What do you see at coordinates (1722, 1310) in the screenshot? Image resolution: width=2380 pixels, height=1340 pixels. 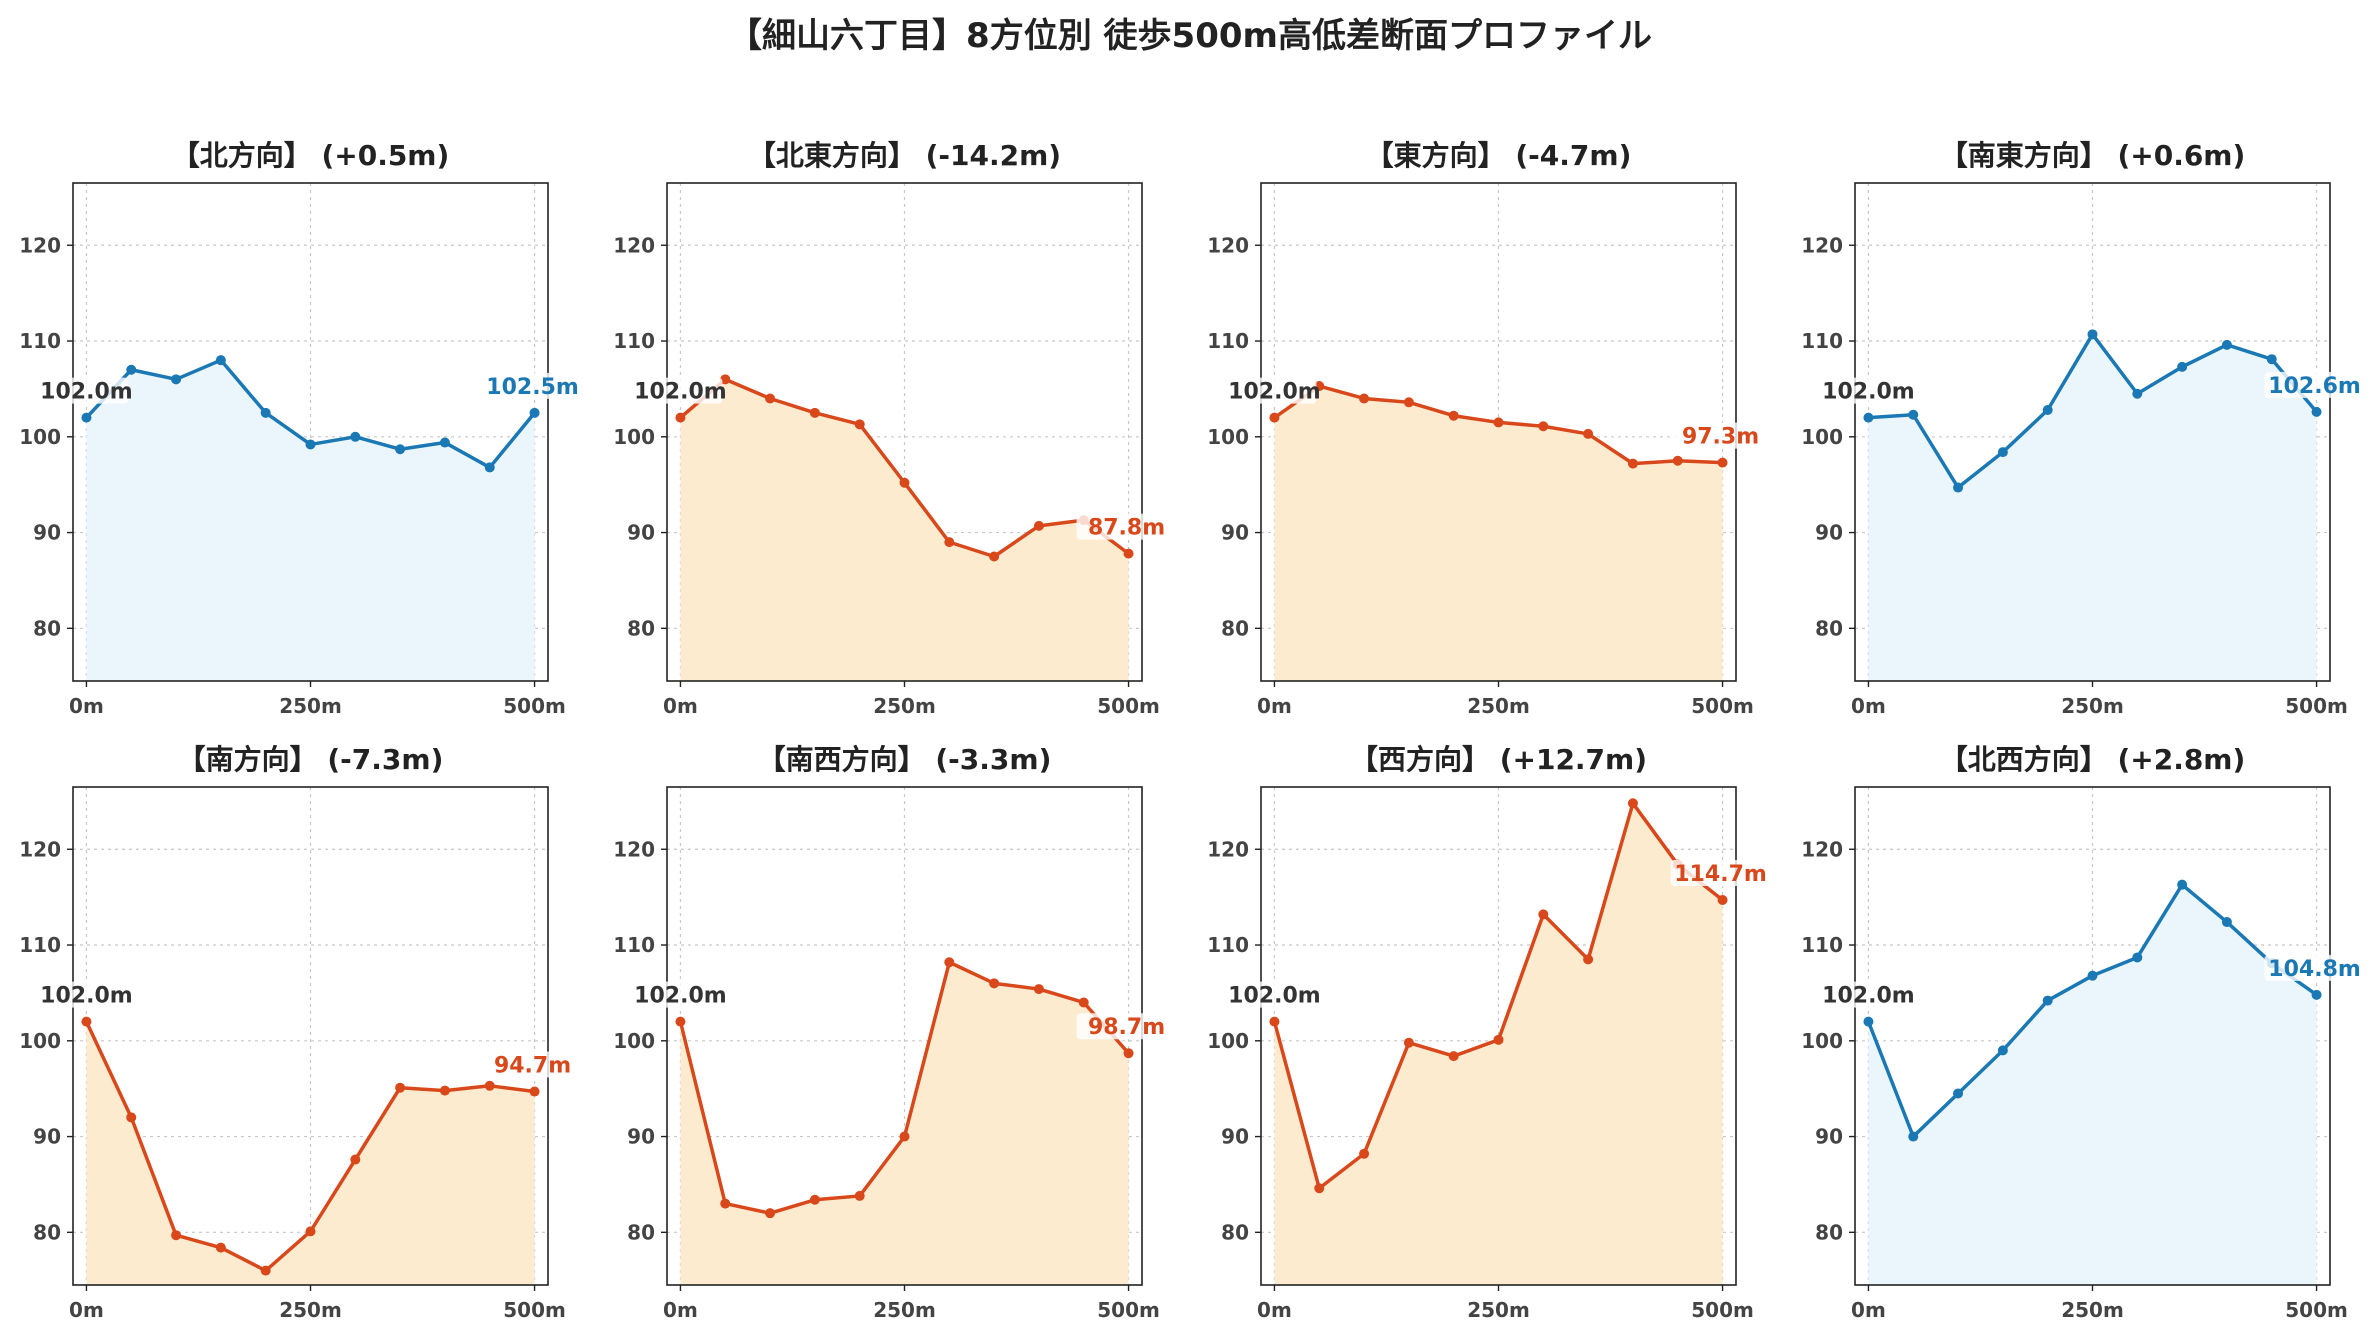 I see `x-tick-label: 500m` at bounding box center [1722, 1310].